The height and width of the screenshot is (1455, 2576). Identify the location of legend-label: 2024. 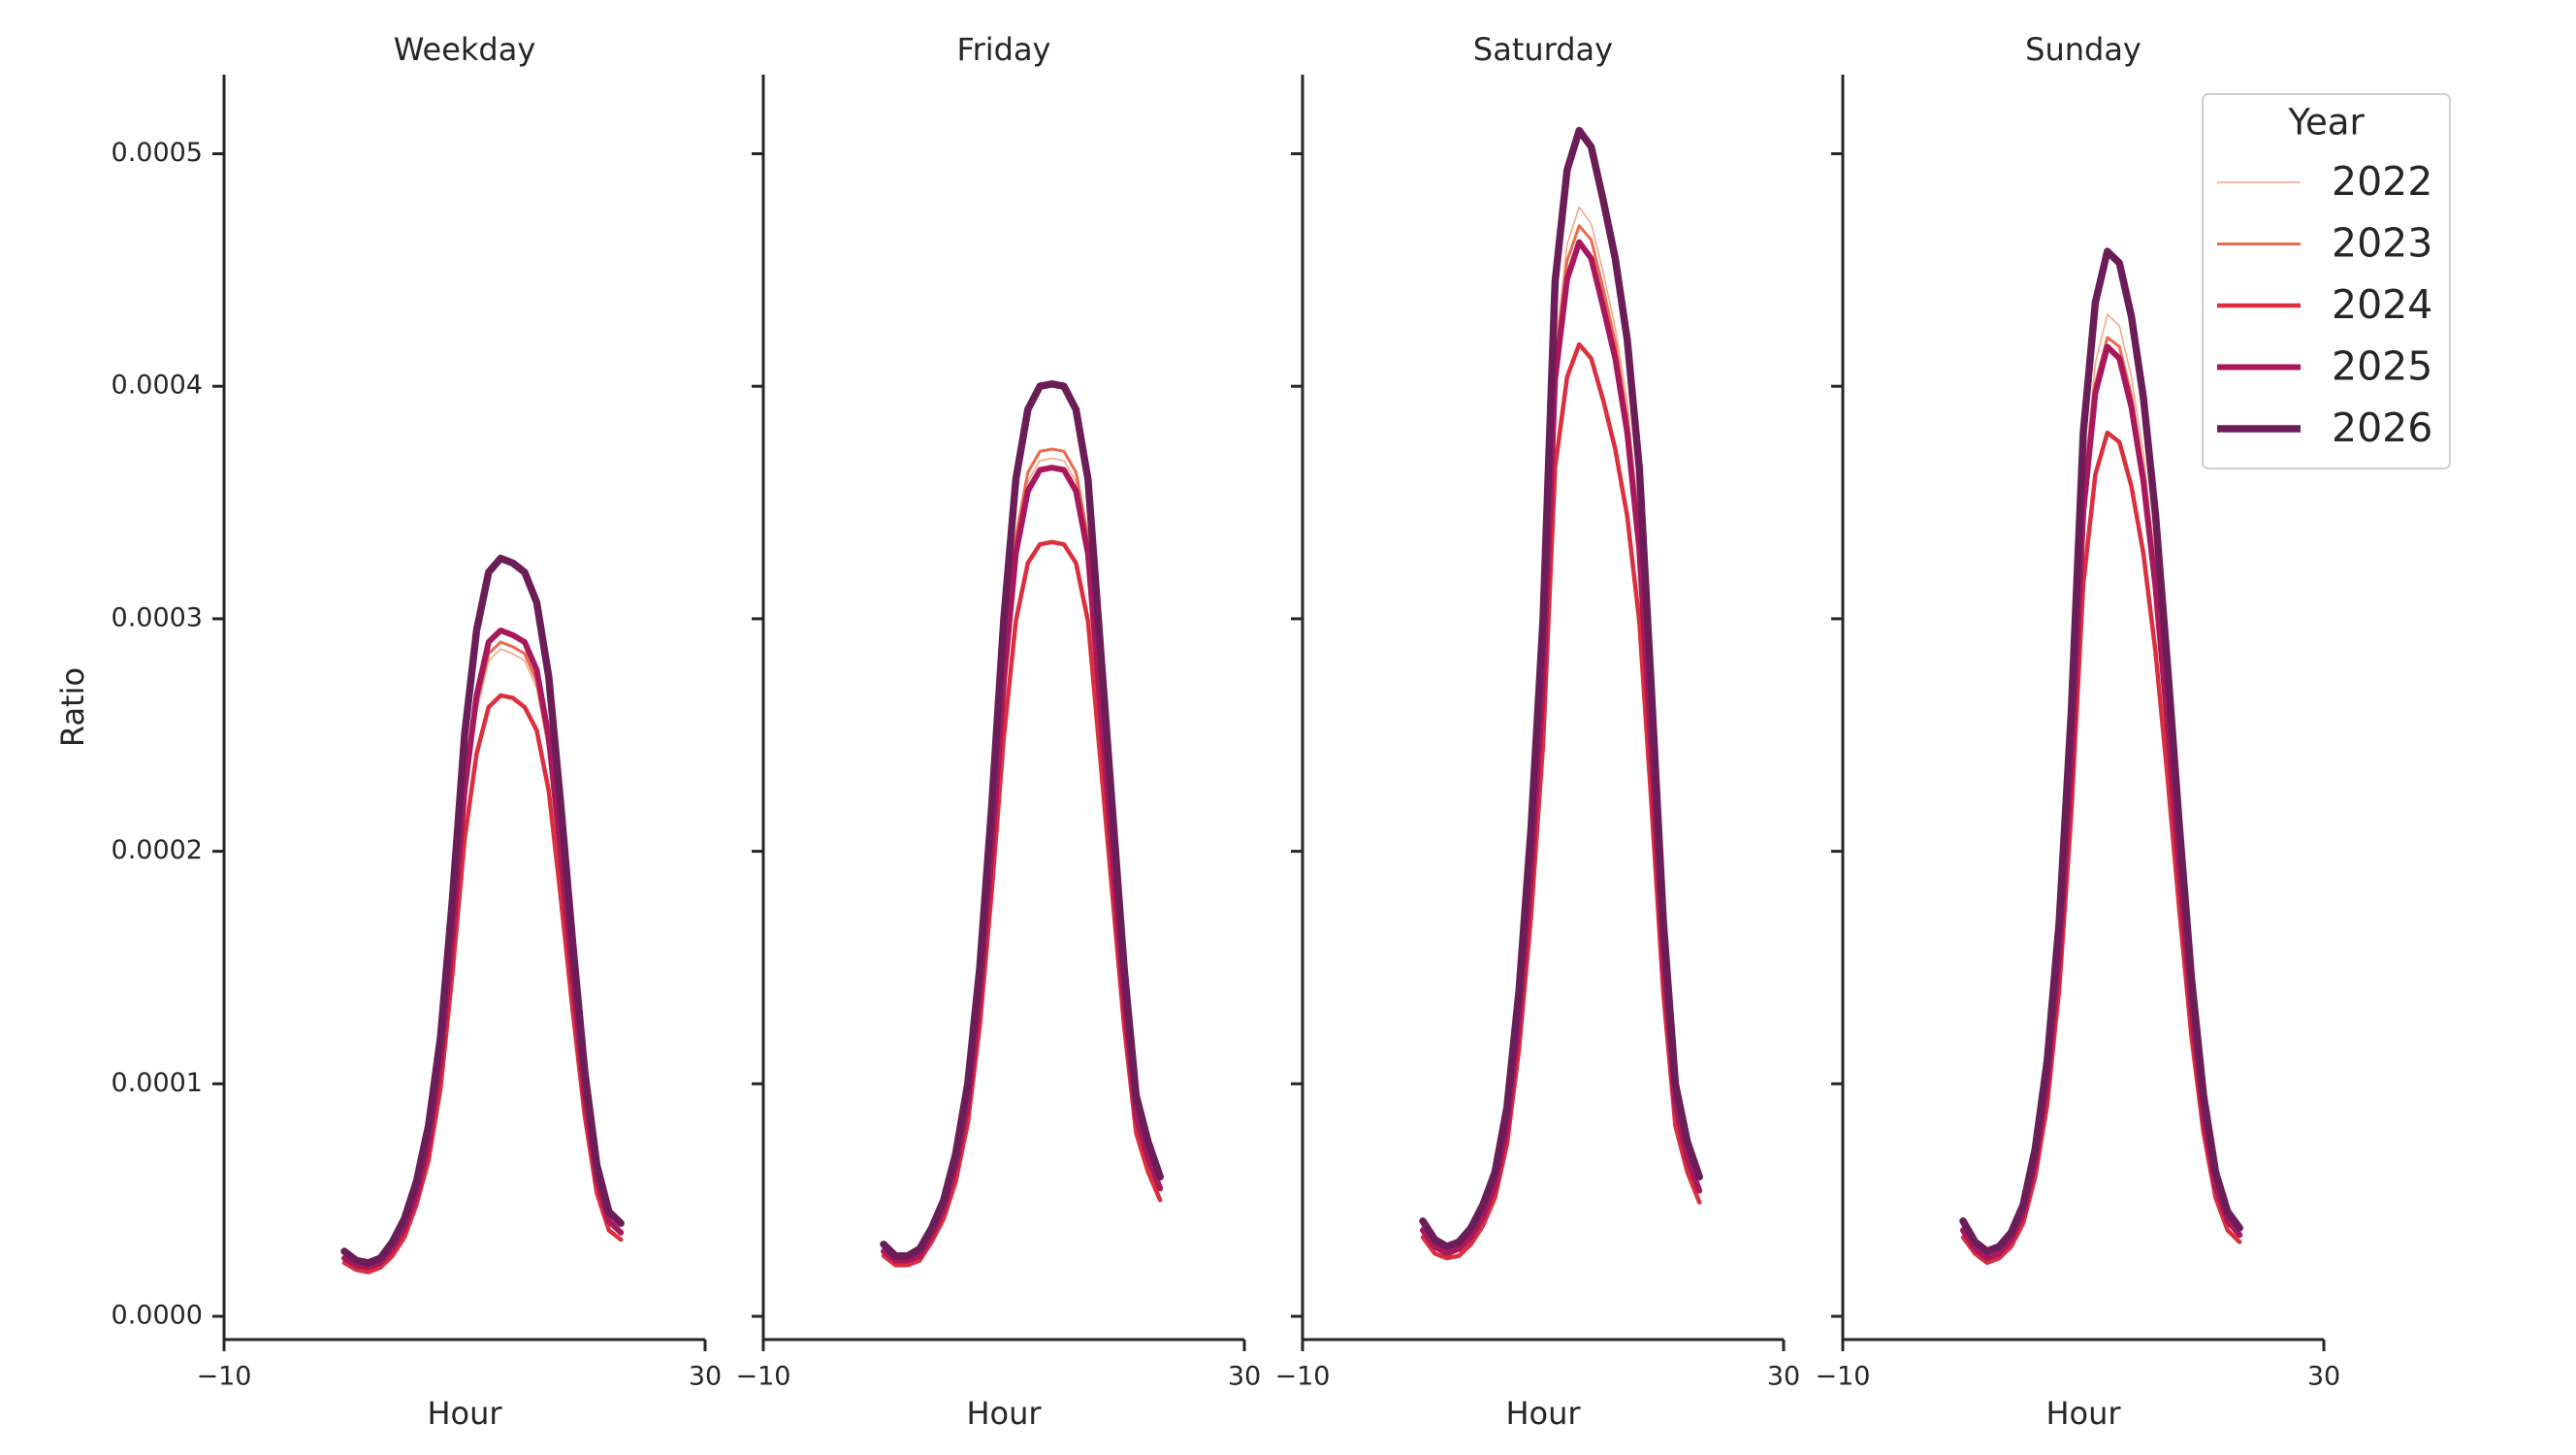
(2382, 304).